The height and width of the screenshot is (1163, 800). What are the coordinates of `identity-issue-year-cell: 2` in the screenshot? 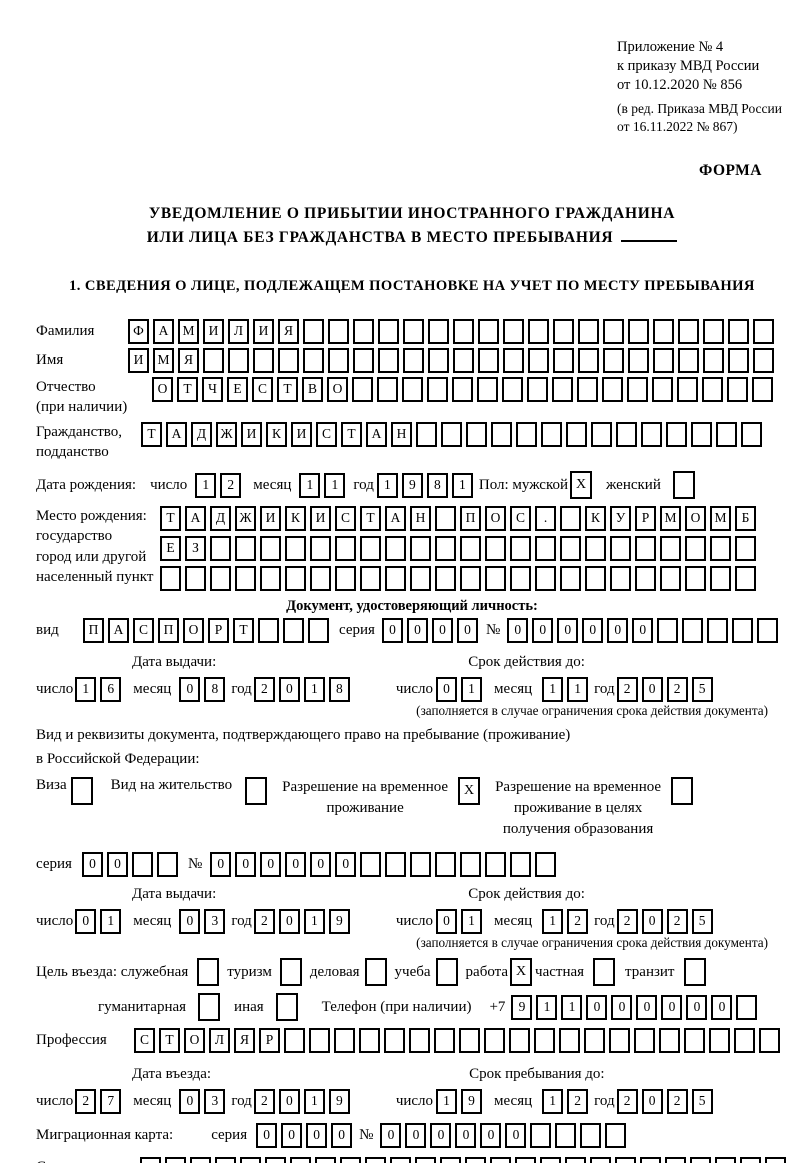 It's located at (264, 690).